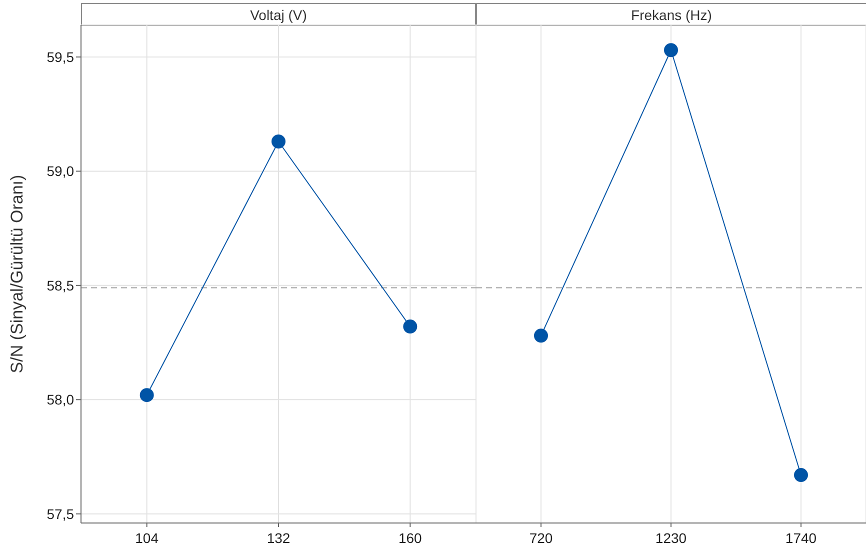 This screenshot has height=554, width=866. I want to click on y-tick-label: 59,5, so click(60, 56).